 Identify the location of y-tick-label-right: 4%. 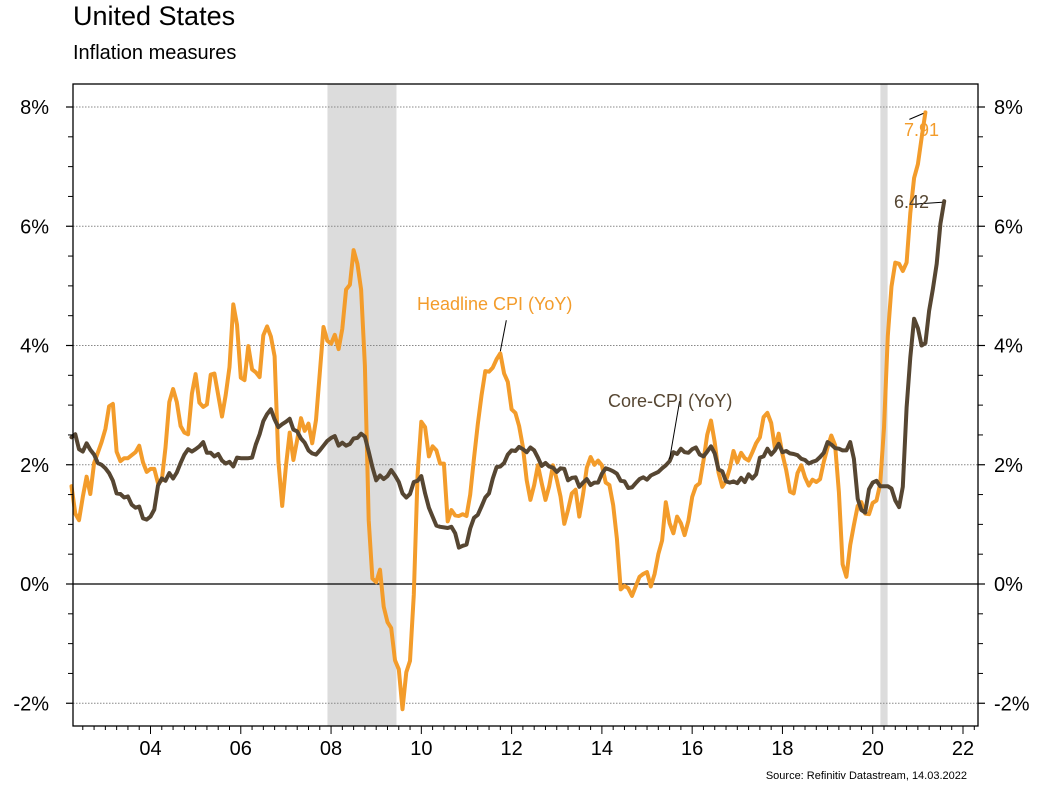
(1008, 347).